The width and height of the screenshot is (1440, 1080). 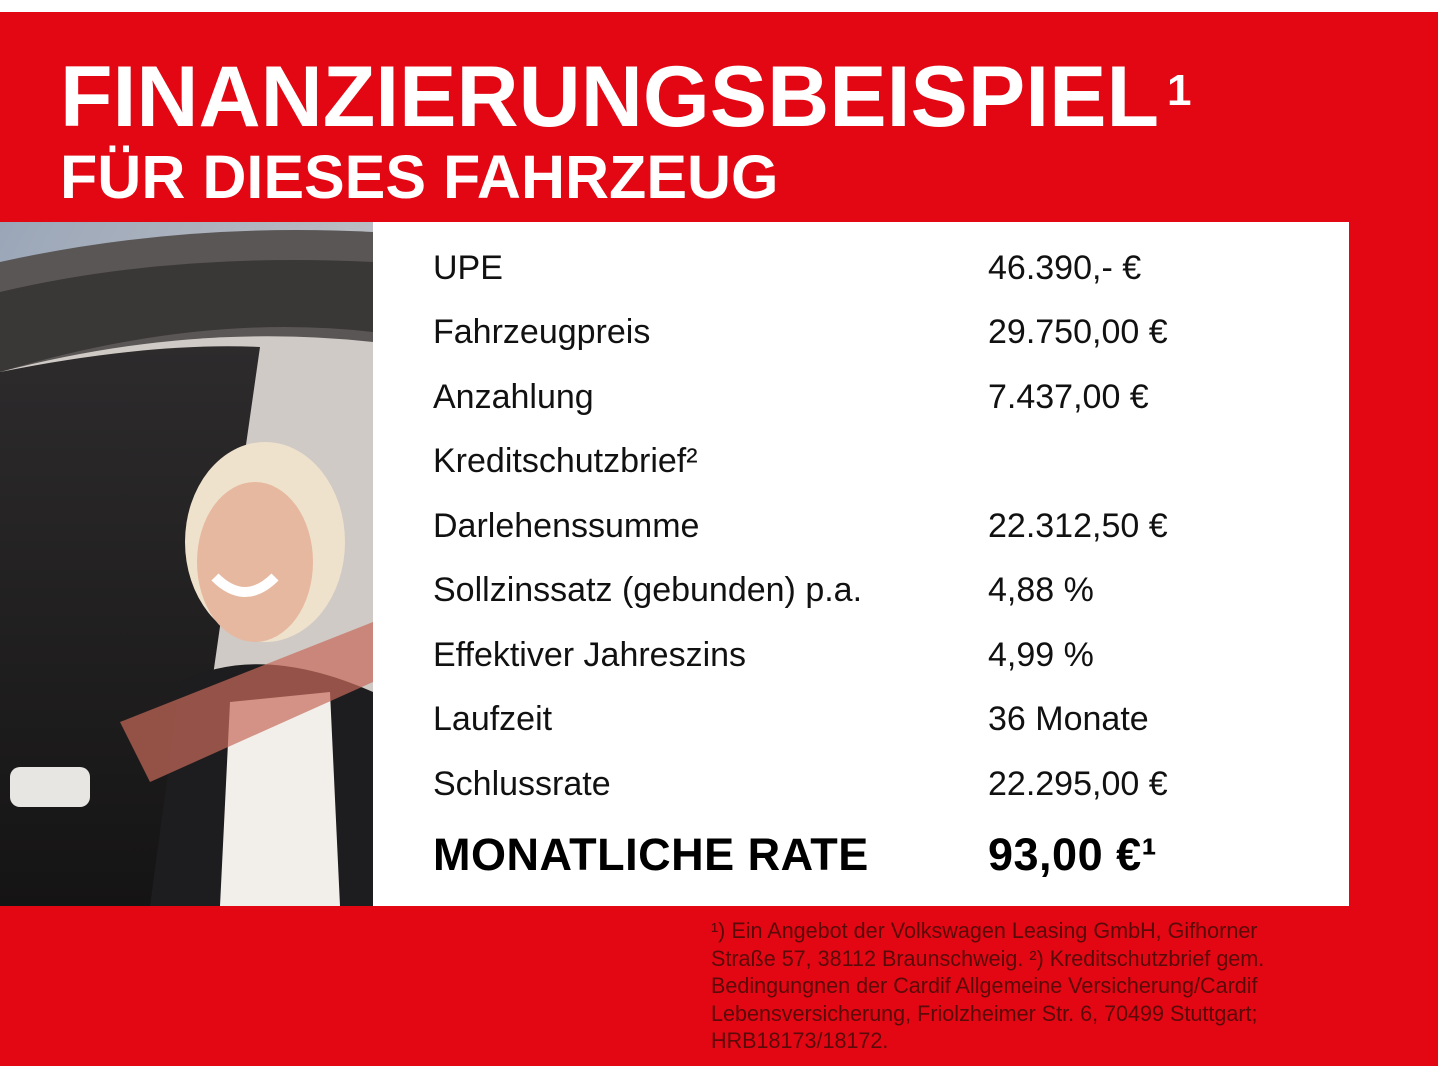 I want to click on table-row: Anzahlung 7.437,00 €, so click(x=791, y=397).